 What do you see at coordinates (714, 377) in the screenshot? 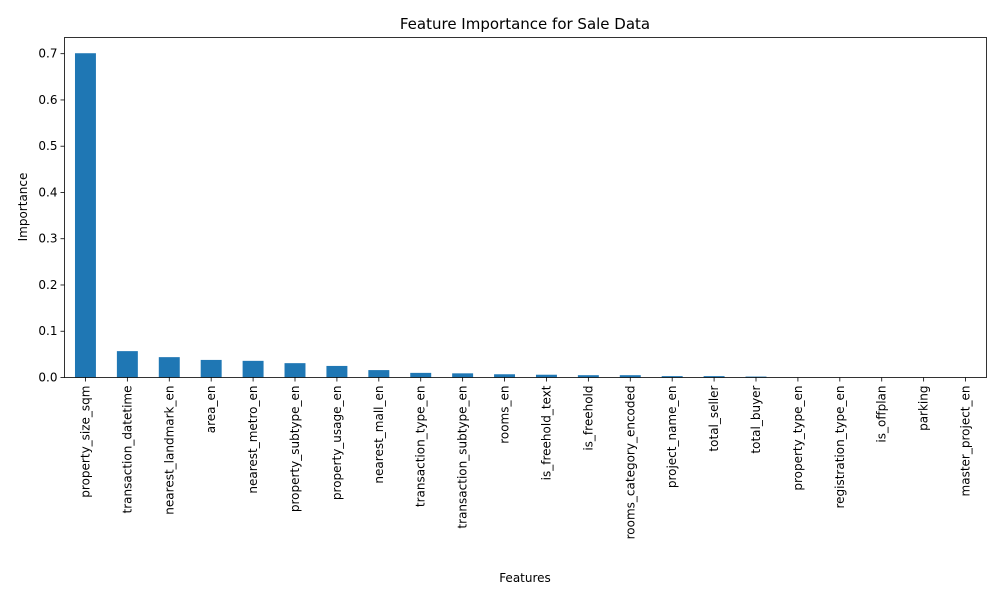
I see `bar-total-seller` at bounding box center [714, 377].